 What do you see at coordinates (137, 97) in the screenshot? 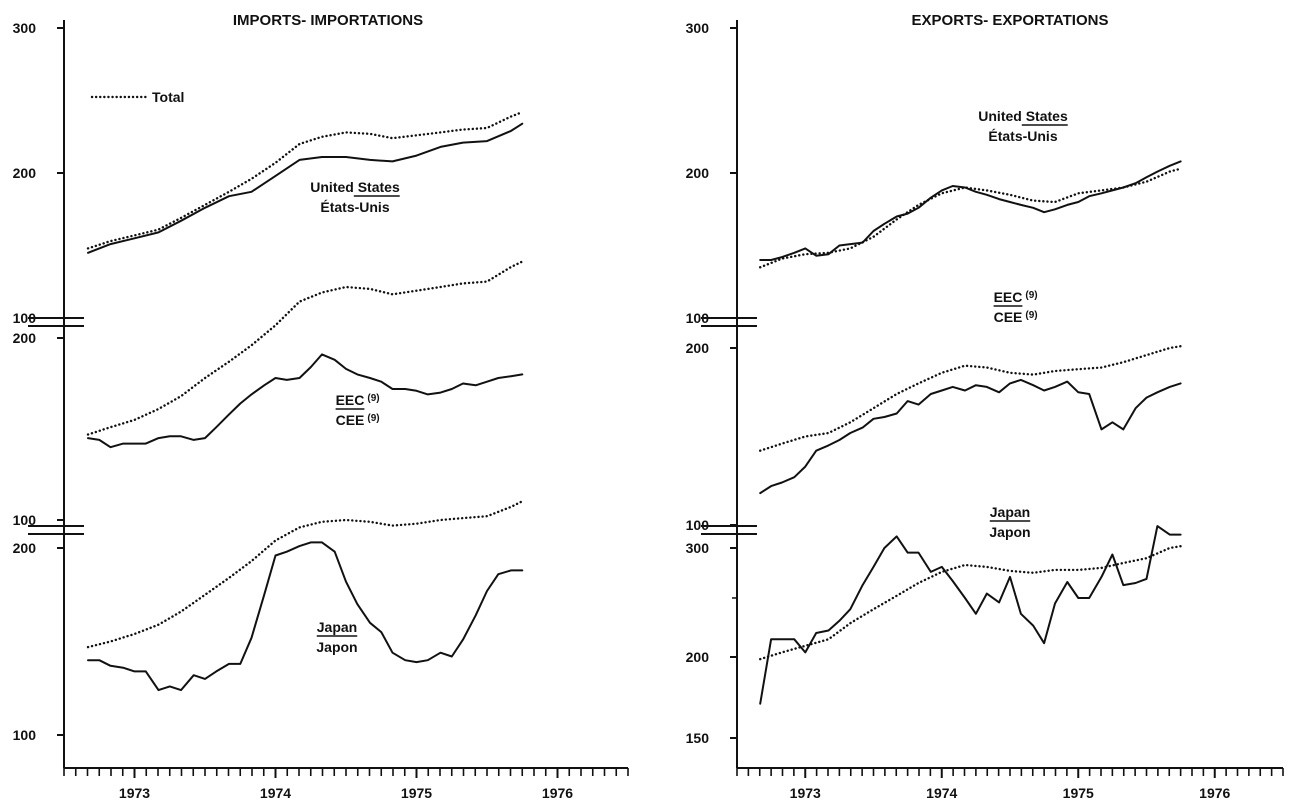
I see `legend: Total` at bounding box center [137, 97].